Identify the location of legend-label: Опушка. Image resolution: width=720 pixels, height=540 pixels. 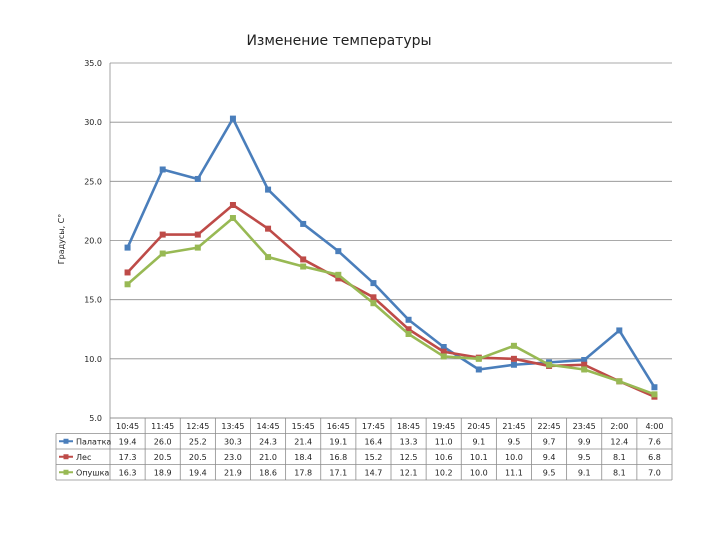
(92, 472).